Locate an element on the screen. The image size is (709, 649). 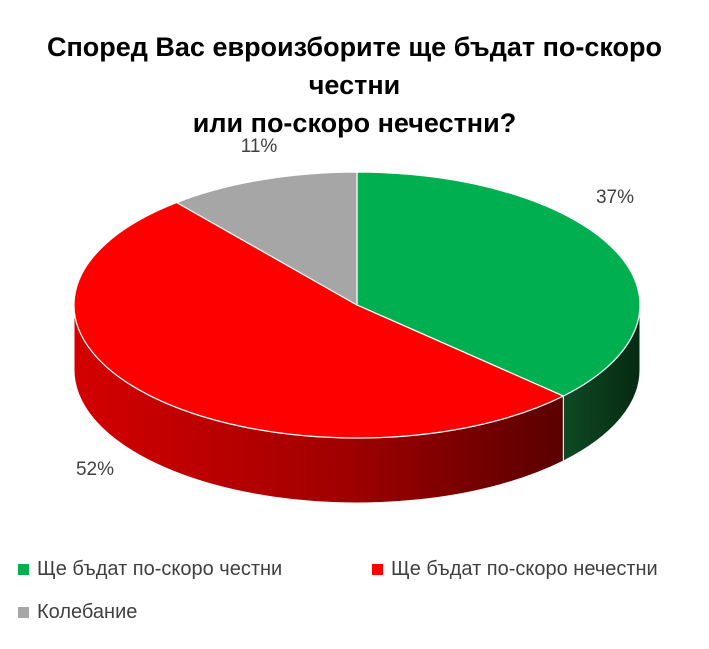
data-label-fair: 37% is located at coordinates (615, 197).